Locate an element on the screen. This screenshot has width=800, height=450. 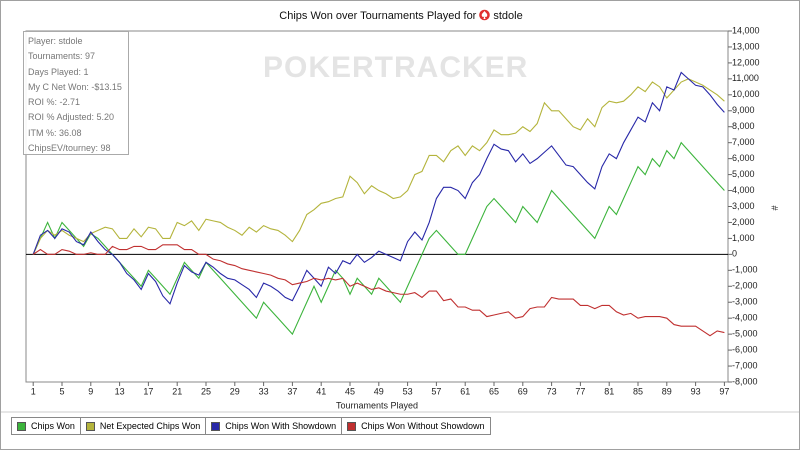
stat-line: Tournaments: 97 is located at coordinates (62, 56).